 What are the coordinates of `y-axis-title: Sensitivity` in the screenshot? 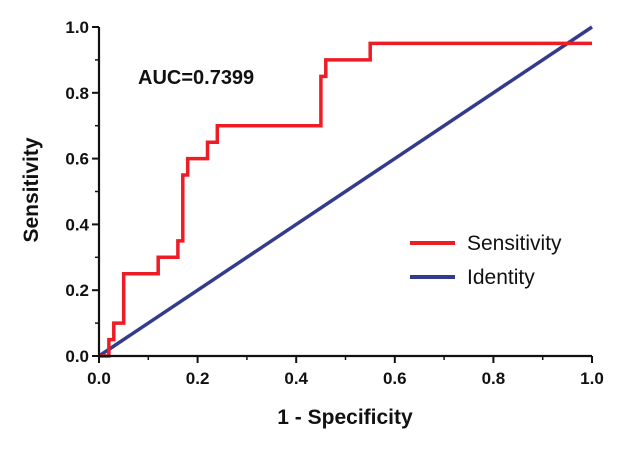 It's located at (31, 189).